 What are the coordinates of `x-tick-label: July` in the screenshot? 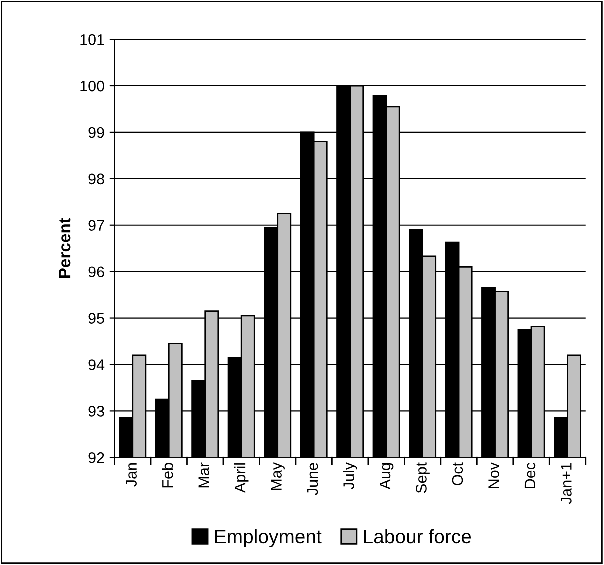 It's located at (350, 476).